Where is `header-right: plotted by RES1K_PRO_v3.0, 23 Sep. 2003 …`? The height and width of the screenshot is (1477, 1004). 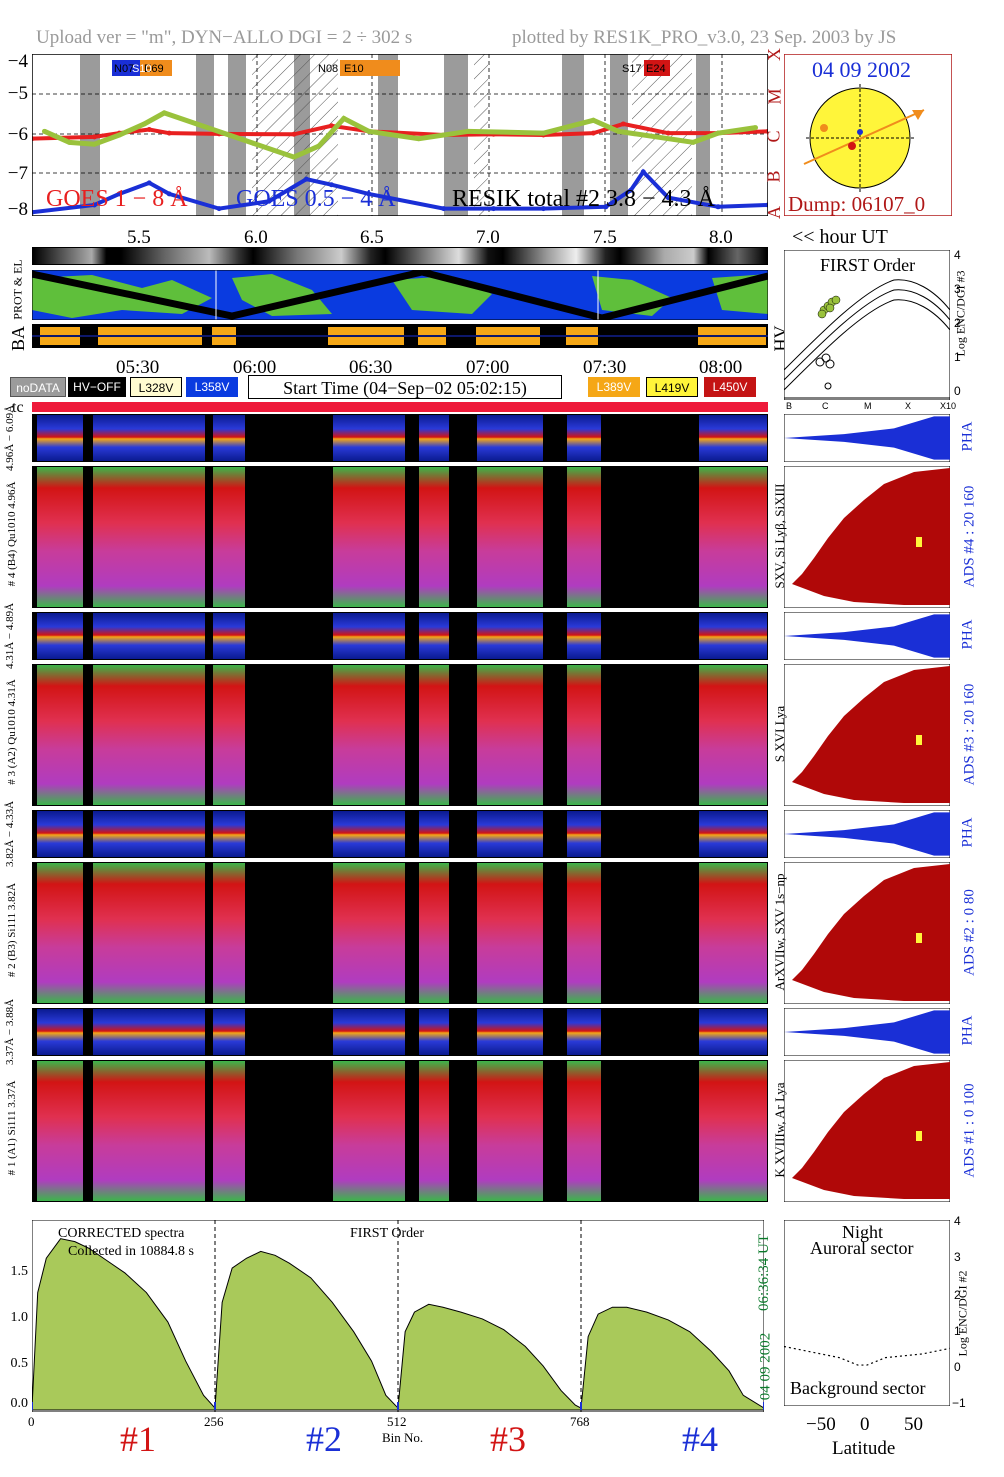 header-right: plotted by RES1K_PRO_v3.0, 23 Sep. 2003 … is located at coordinates (704, 37).